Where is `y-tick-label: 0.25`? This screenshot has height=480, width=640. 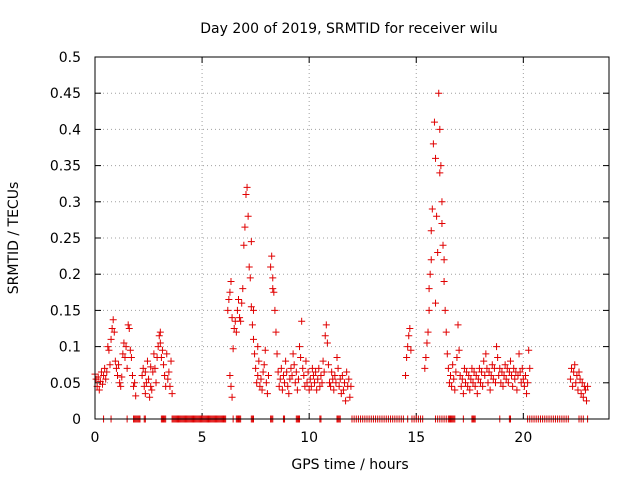 y-tick-label: 0.25 is located at coordinates (65, 239).